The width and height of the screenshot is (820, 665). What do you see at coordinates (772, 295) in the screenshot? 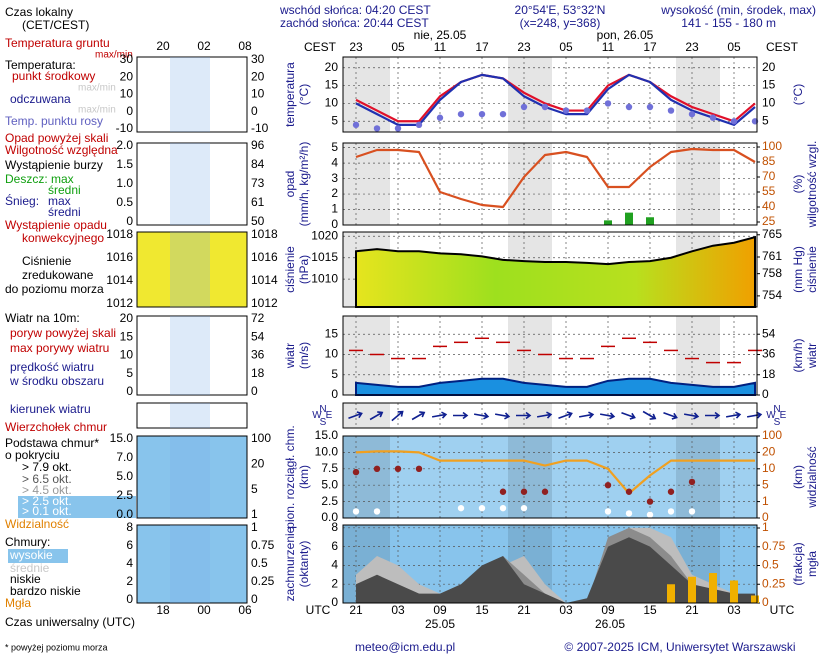
I see `y2-tick-label: 754` at bounding box center [772, 295].